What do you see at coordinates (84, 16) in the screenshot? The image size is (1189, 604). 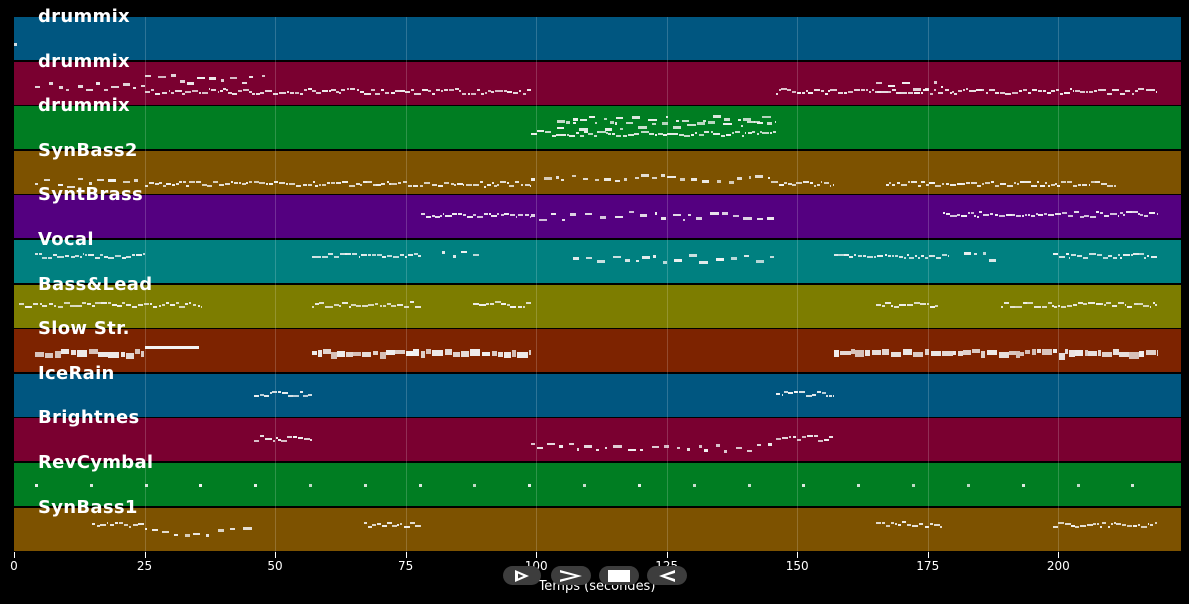 I see `track-name: drummix` at bounding box center [84, 16].